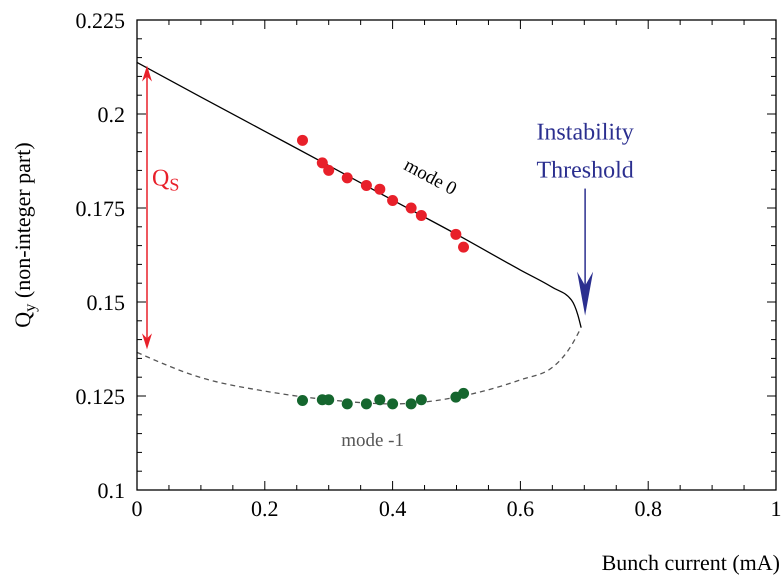  Describe the element at coordinates (105, 302) in the screenshot. I see `y-tick-label: 0.15` at that location.